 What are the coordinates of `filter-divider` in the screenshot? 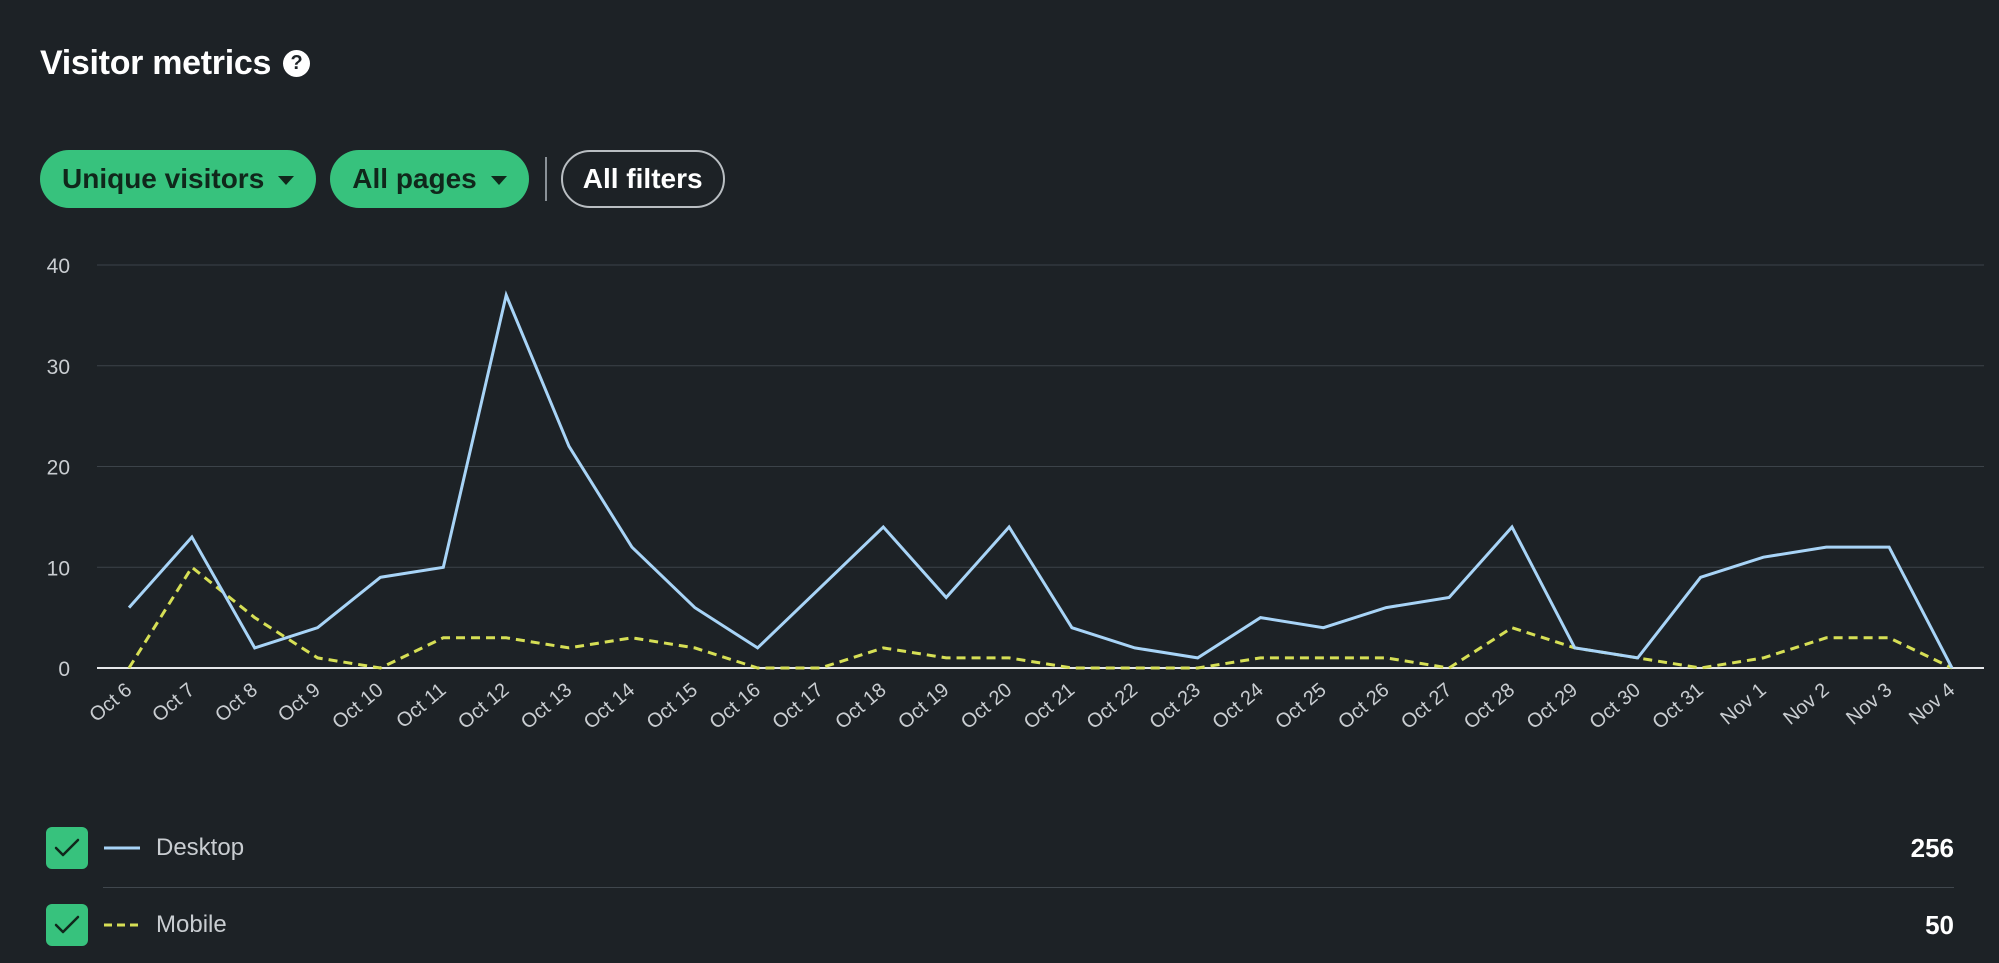 It's located at (545, 179).